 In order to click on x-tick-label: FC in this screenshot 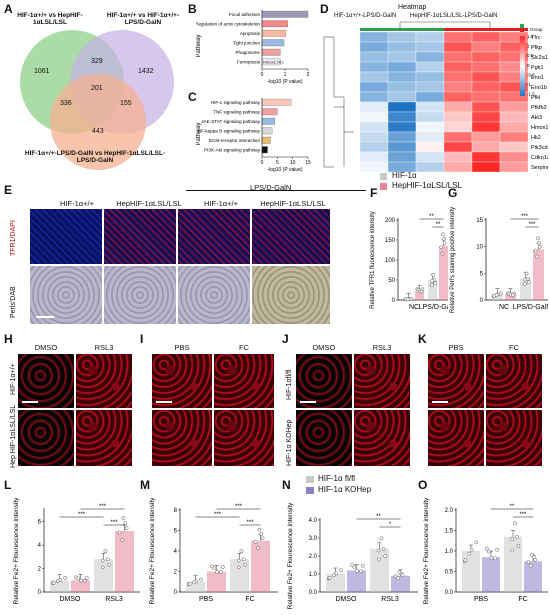, I will do `click(522, 599)`.